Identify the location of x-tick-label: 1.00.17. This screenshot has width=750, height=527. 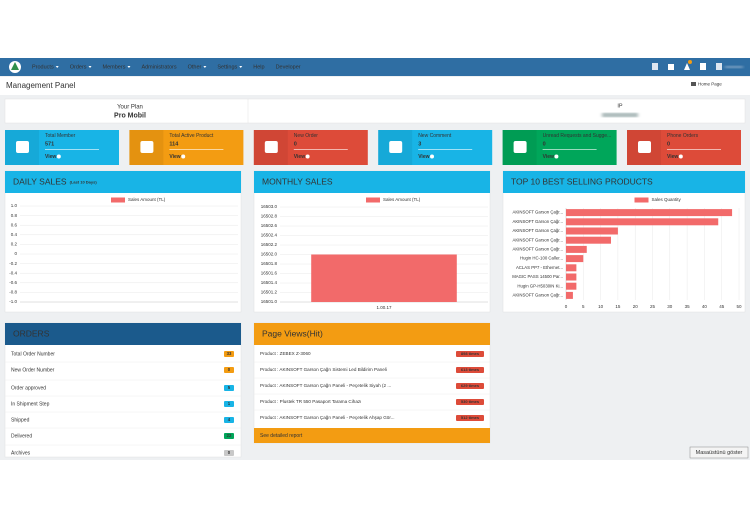
(384, 307).